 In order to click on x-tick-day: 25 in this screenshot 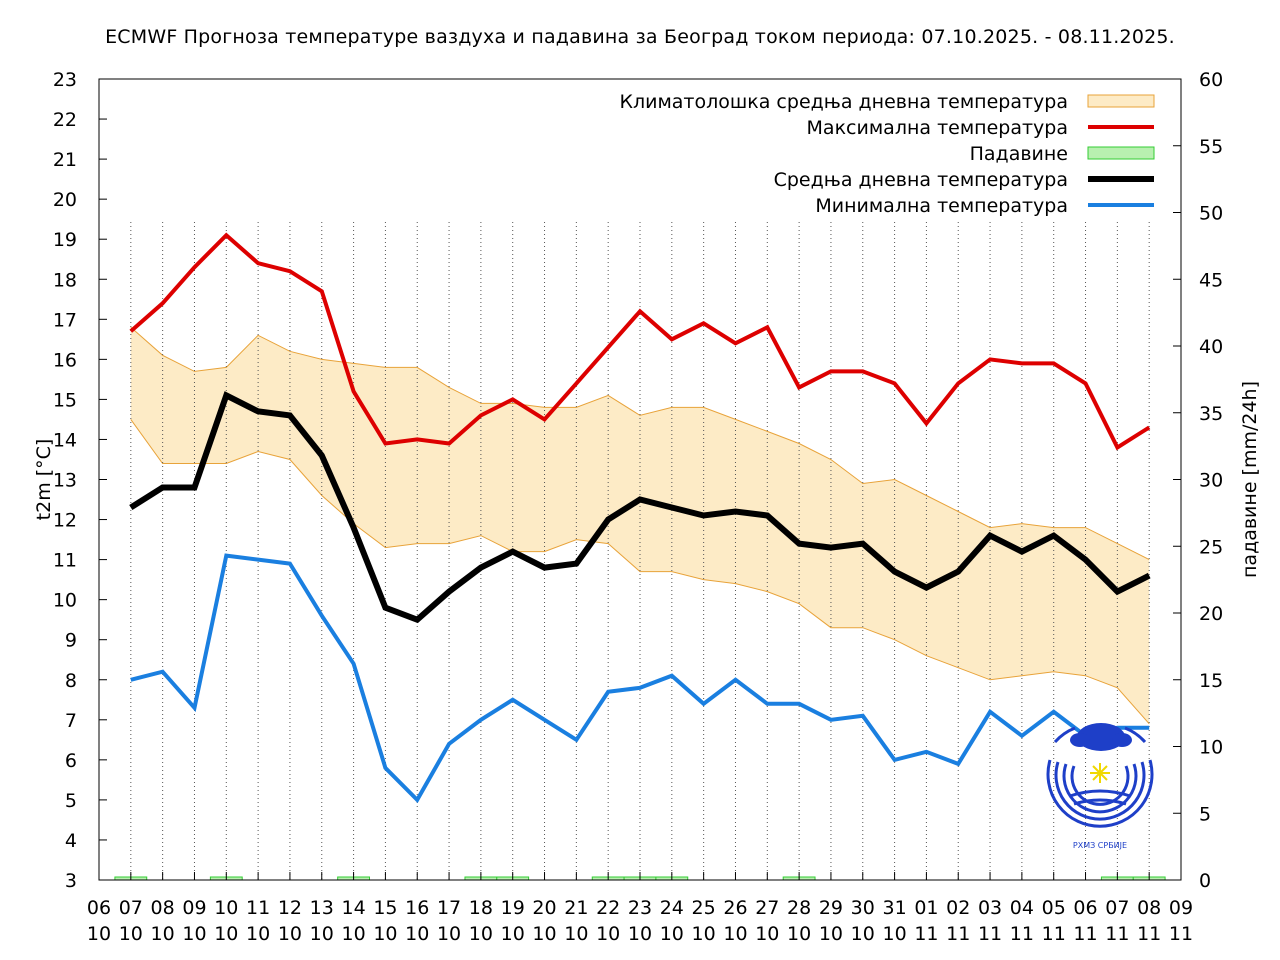, I will do `click(704, 908)`.